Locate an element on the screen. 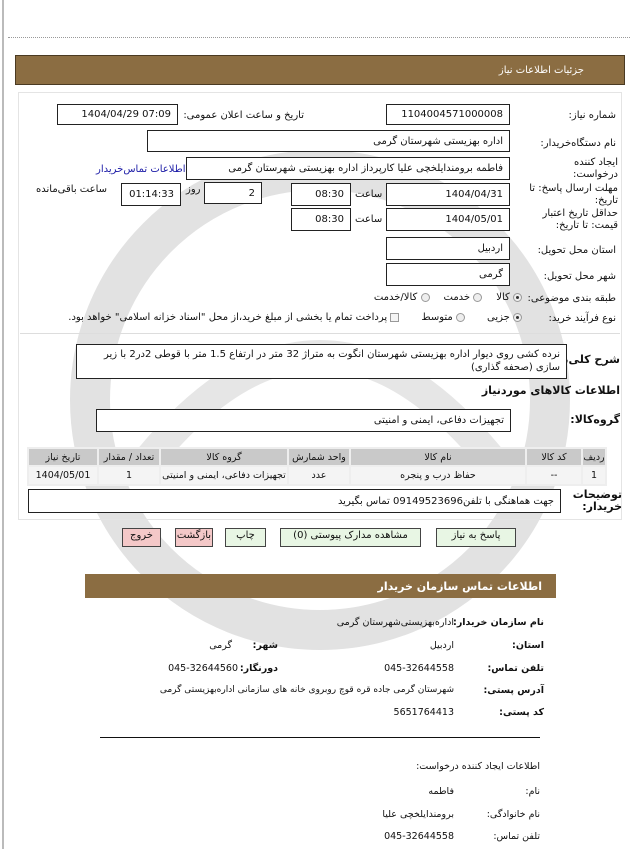 The width and height of the screenshot is (634, 849). creator-phone: 045-32644558 is located at coordinates (419, 836).